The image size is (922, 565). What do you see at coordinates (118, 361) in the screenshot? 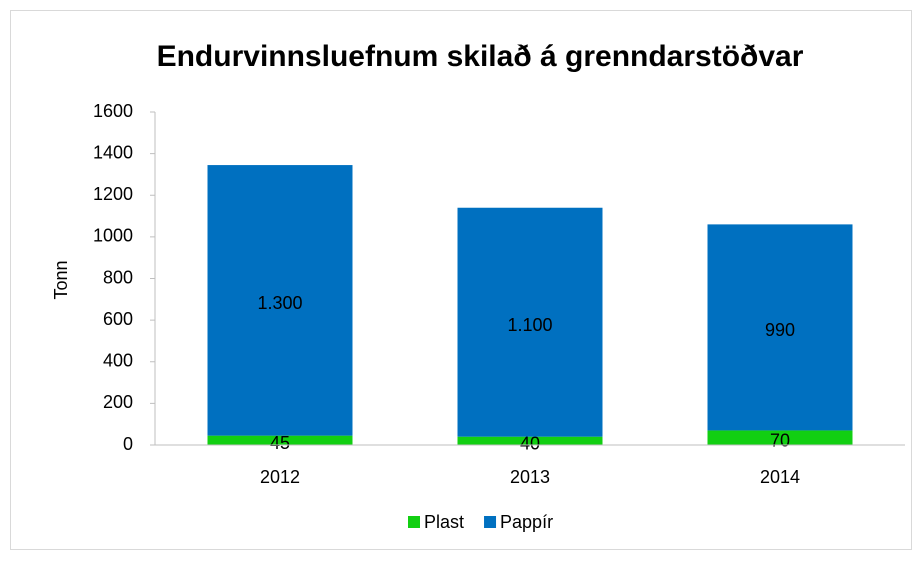
I see `y-tick-label: 400` at bounding box center [118, 361].